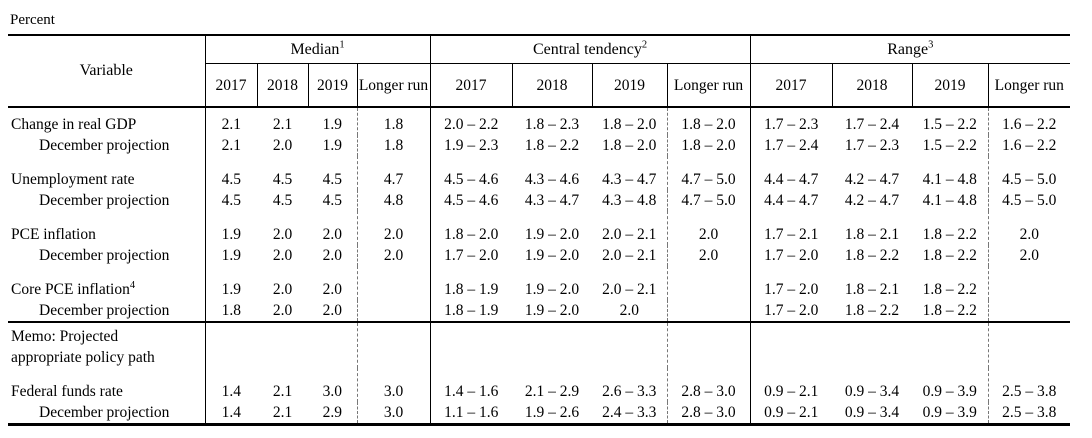  I want to click on range-year-2017: 2017, so click(791, 85).